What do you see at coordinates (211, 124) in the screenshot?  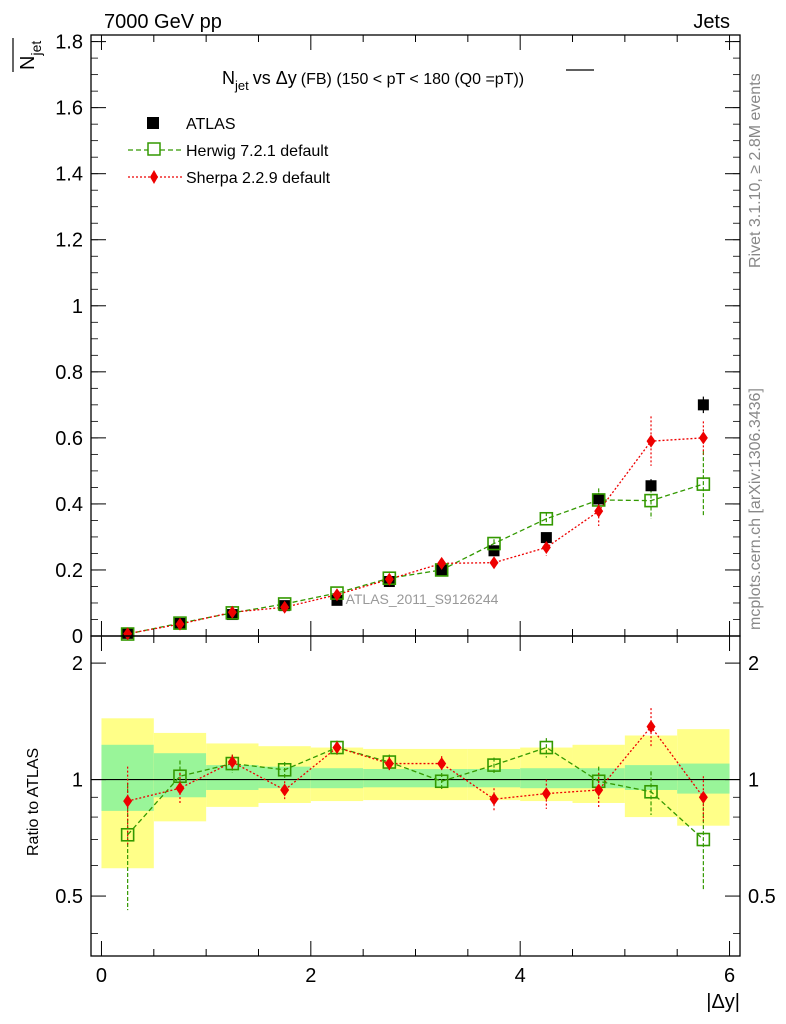 I see `legend-label-atlas: ATLAS` at bounding box center [211, 124].